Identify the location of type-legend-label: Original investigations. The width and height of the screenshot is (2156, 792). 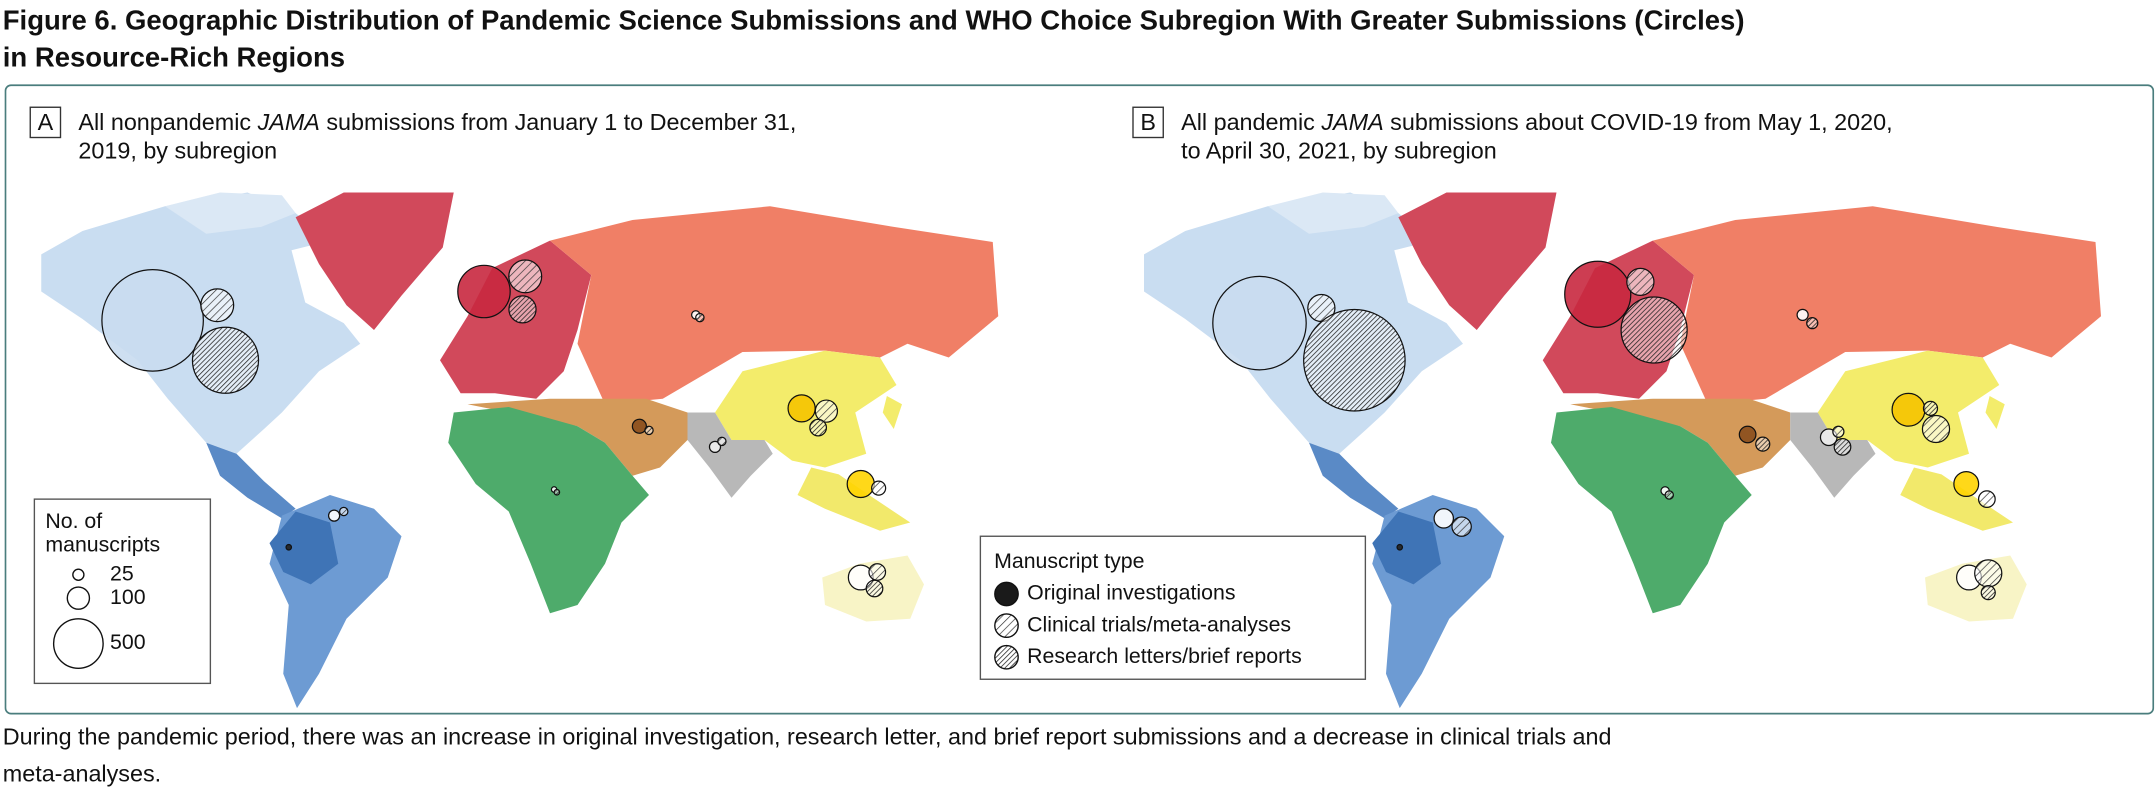
(1131, 593).